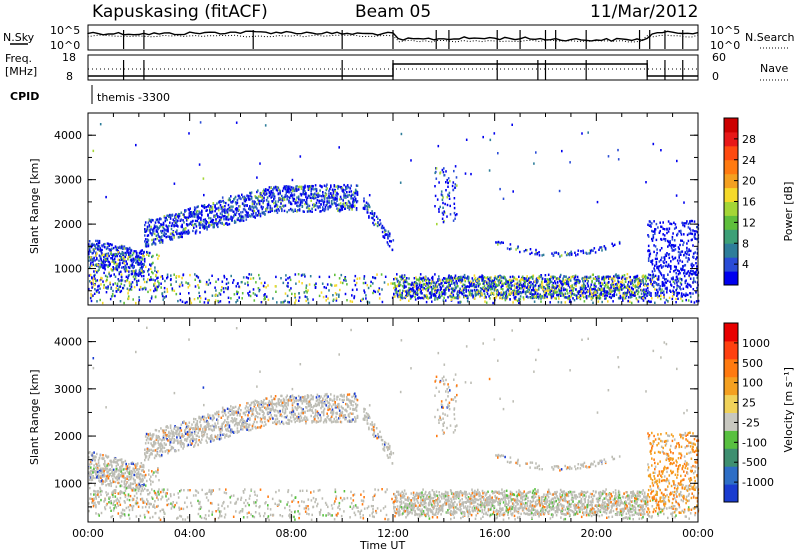  I want to click on nsky-strip-frame, so click(393, 37).